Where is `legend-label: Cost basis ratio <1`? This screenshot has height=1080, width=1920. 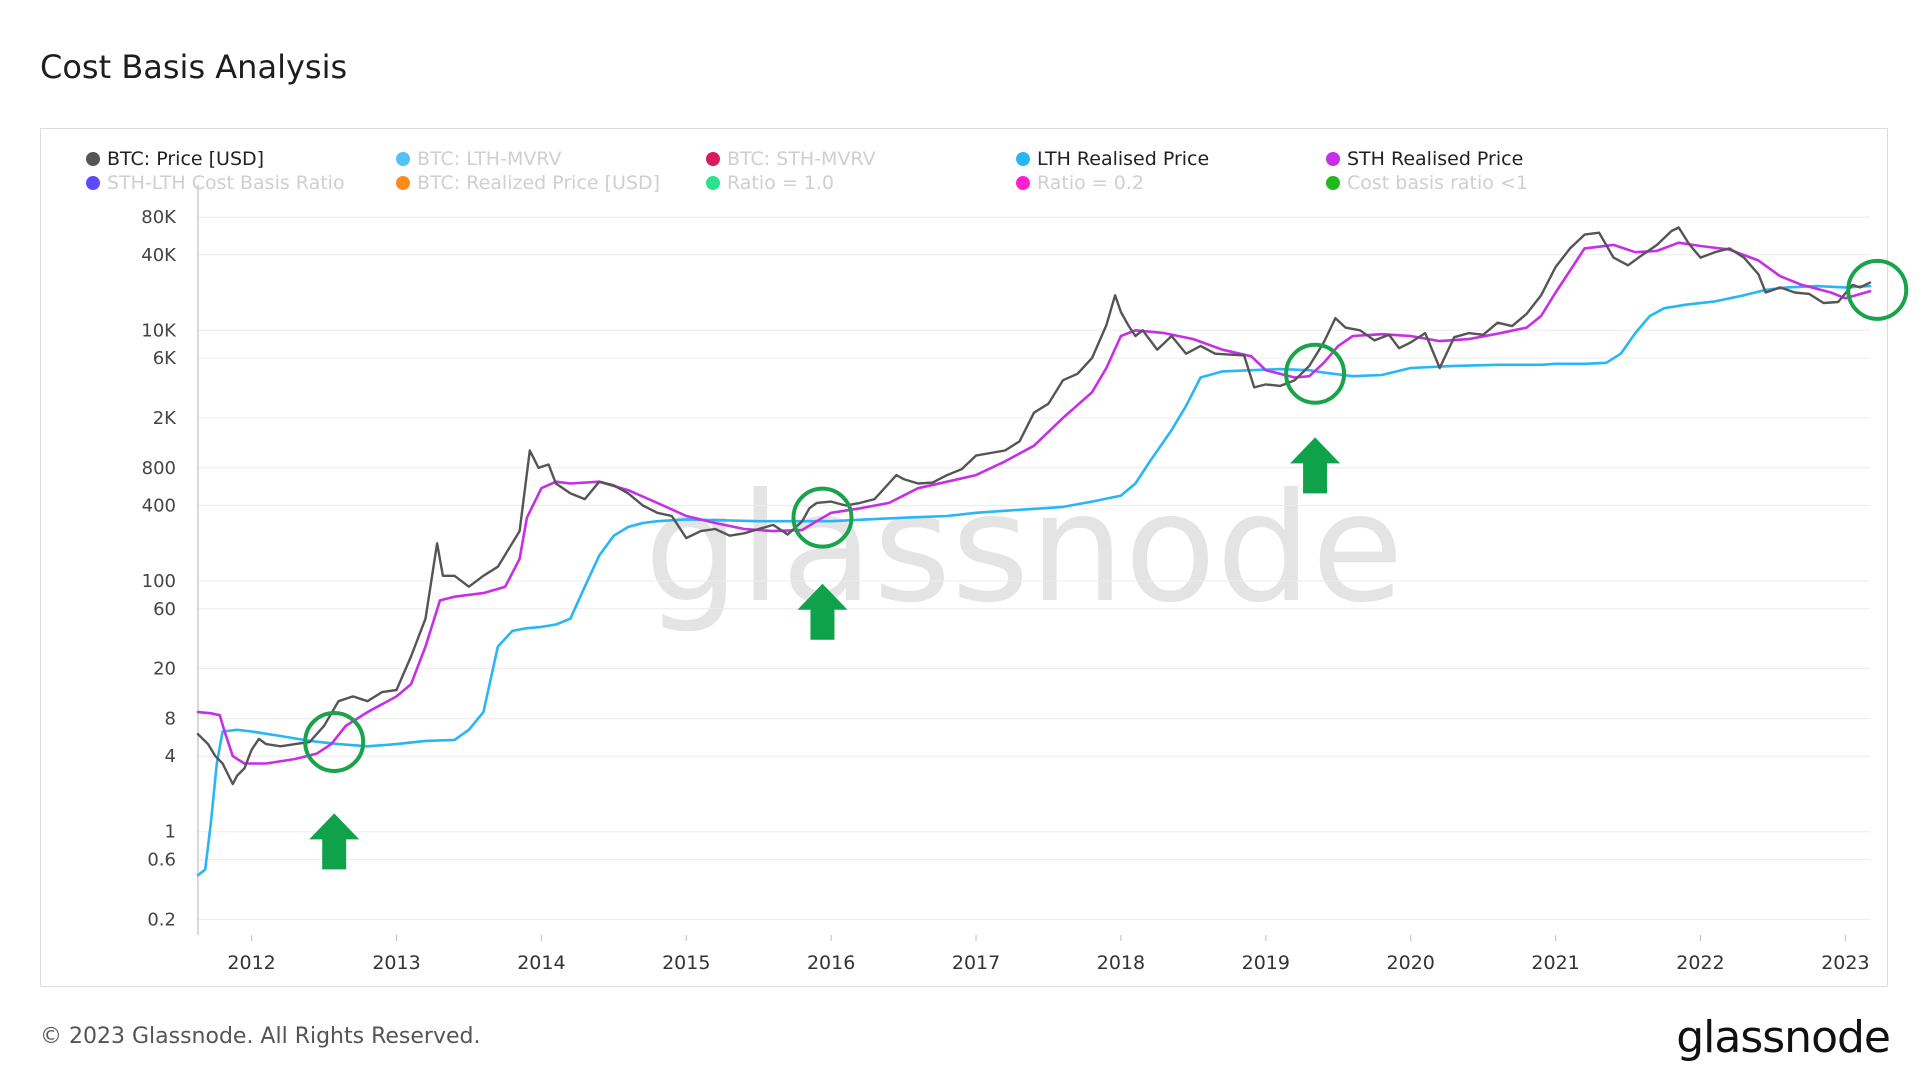 legend-label: Cost basis ratio <1 is located at coordinates (1437, 183).